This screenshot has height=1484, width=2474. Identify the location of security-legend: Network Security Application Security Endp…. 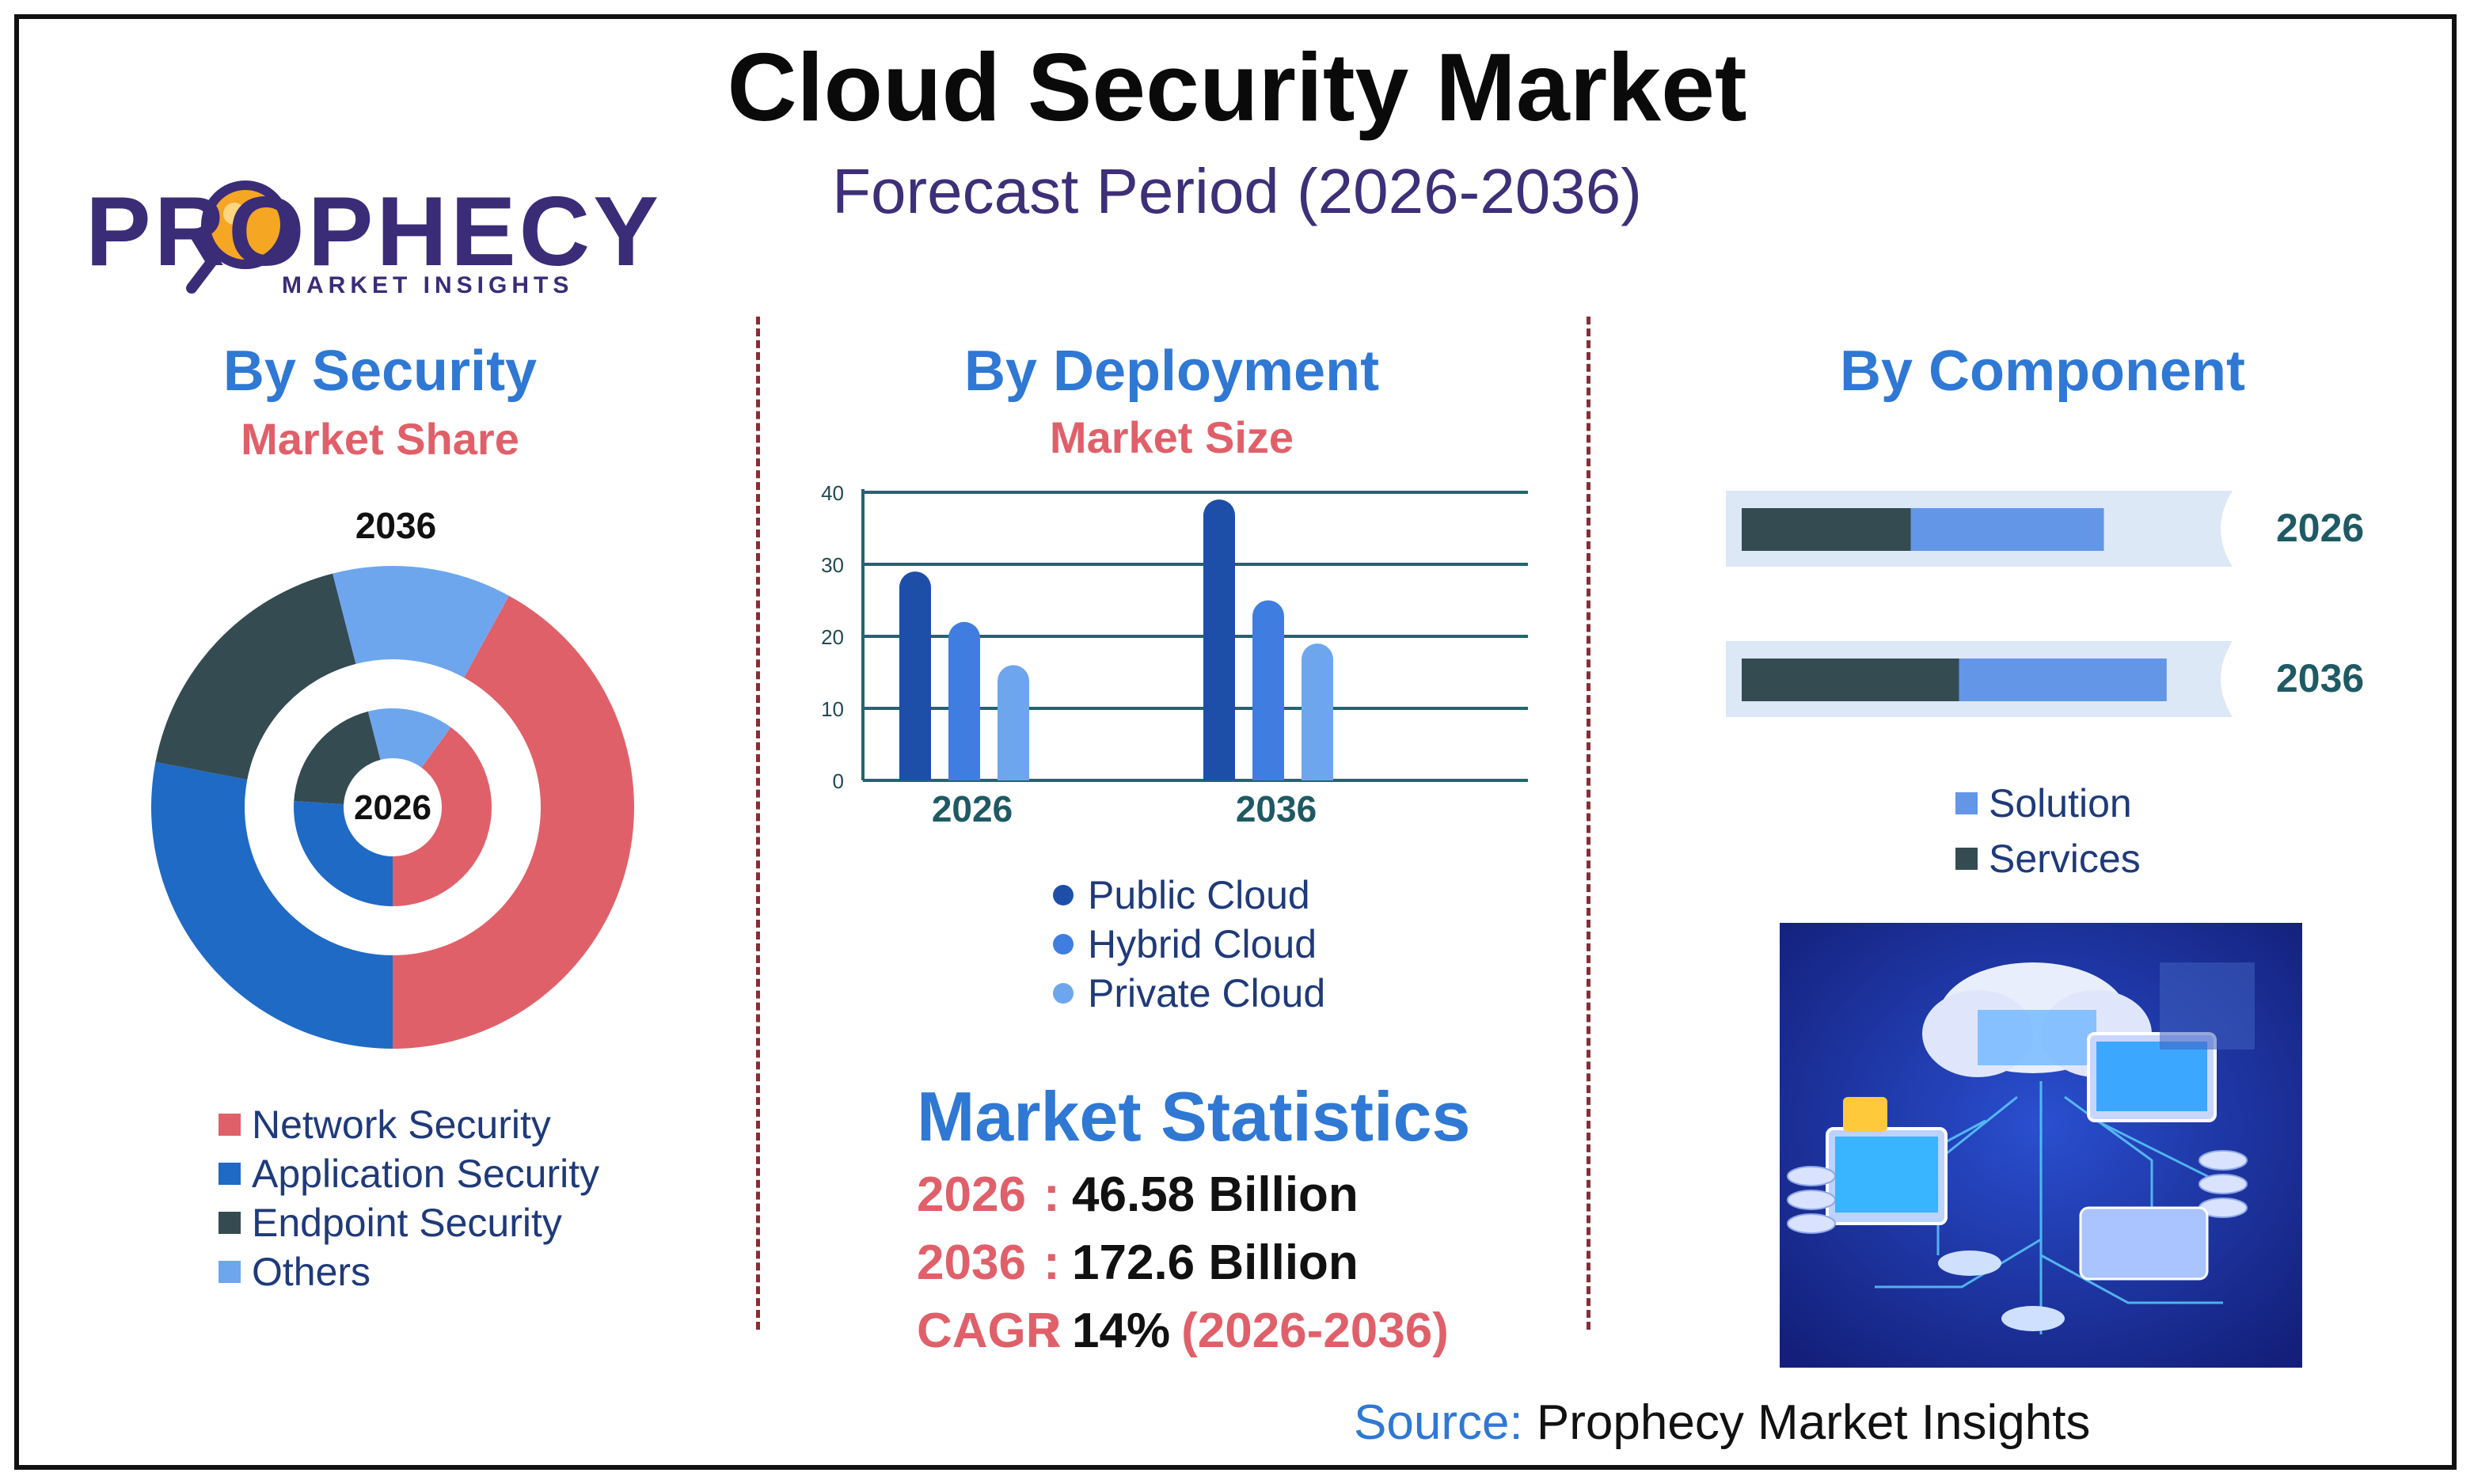
(409, 1198).